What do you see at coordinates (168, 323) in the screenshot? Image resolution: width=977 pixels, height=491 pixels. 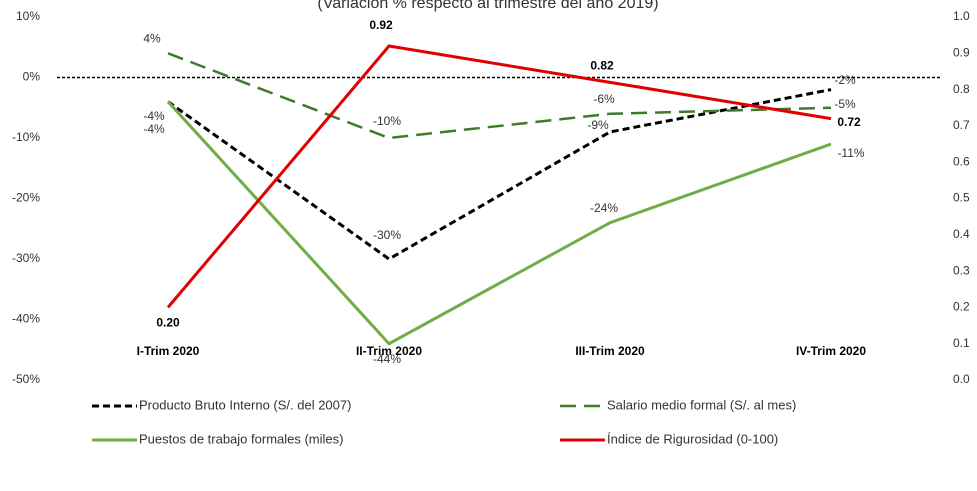 I see `data-label: 0.20` at bounding box center [168, 323].